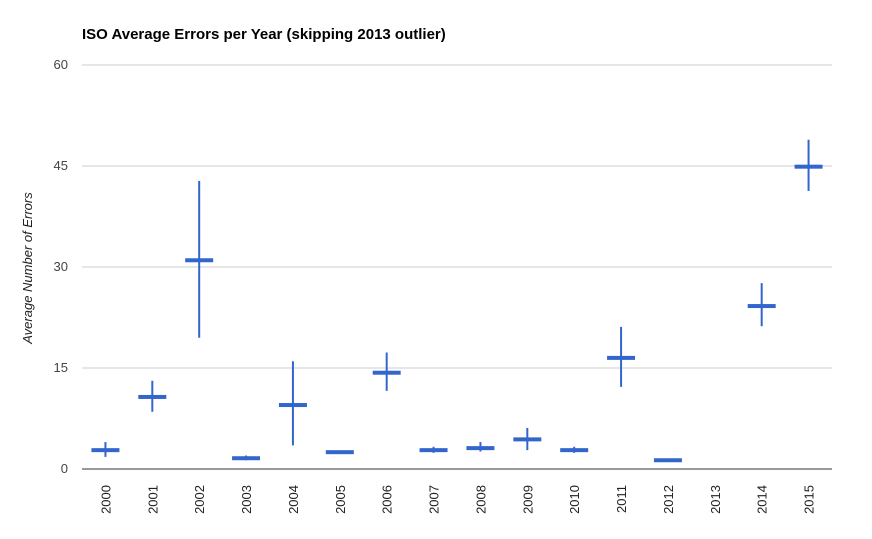 This screenshot has width=872, height=539. I want to click on x-tick-label: 2015, so click(809, 499).